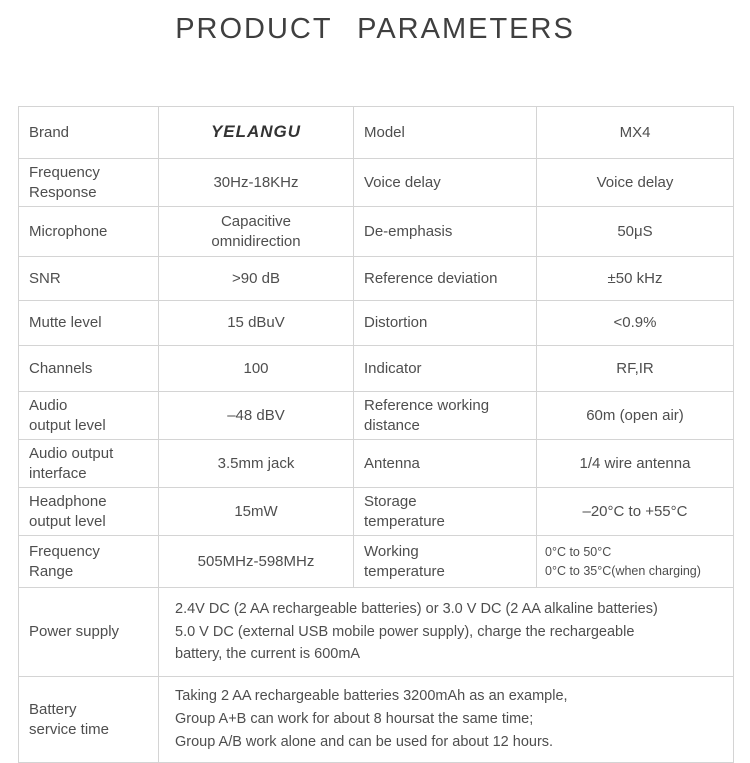 This screenshot has width=750, height=763. I want to click on table-row-channels-indicator: Channels 100 Indicator RF,IR, so click(376, 368).